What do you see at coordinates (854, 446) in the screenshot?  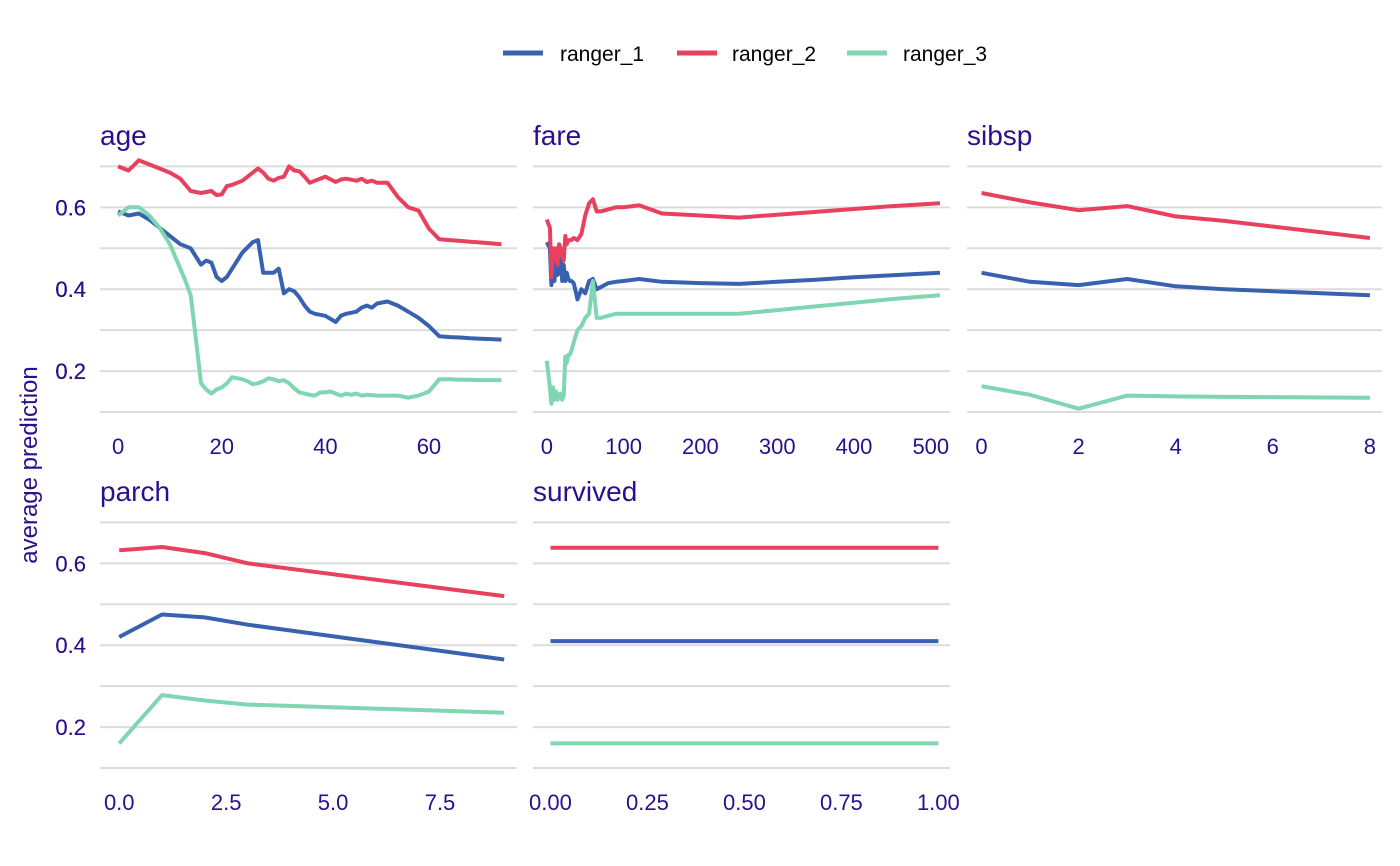 I see `x-tick-label: 400` at bounding box center [854, 446].